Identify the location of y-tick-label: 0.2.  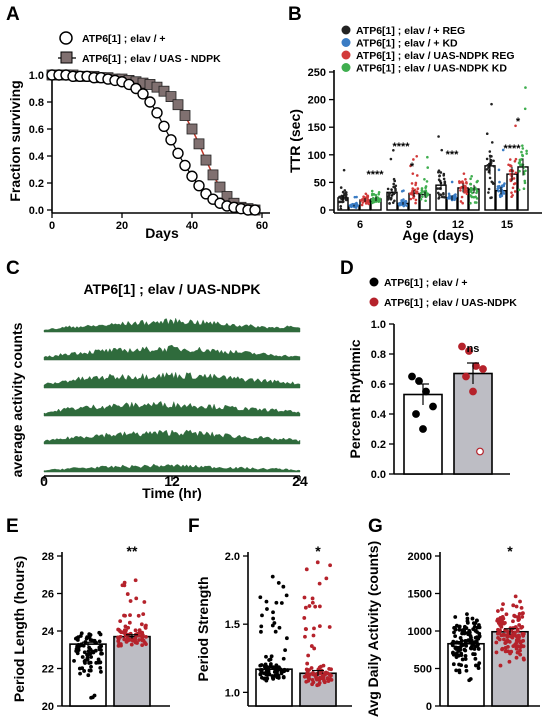
(36, 184).